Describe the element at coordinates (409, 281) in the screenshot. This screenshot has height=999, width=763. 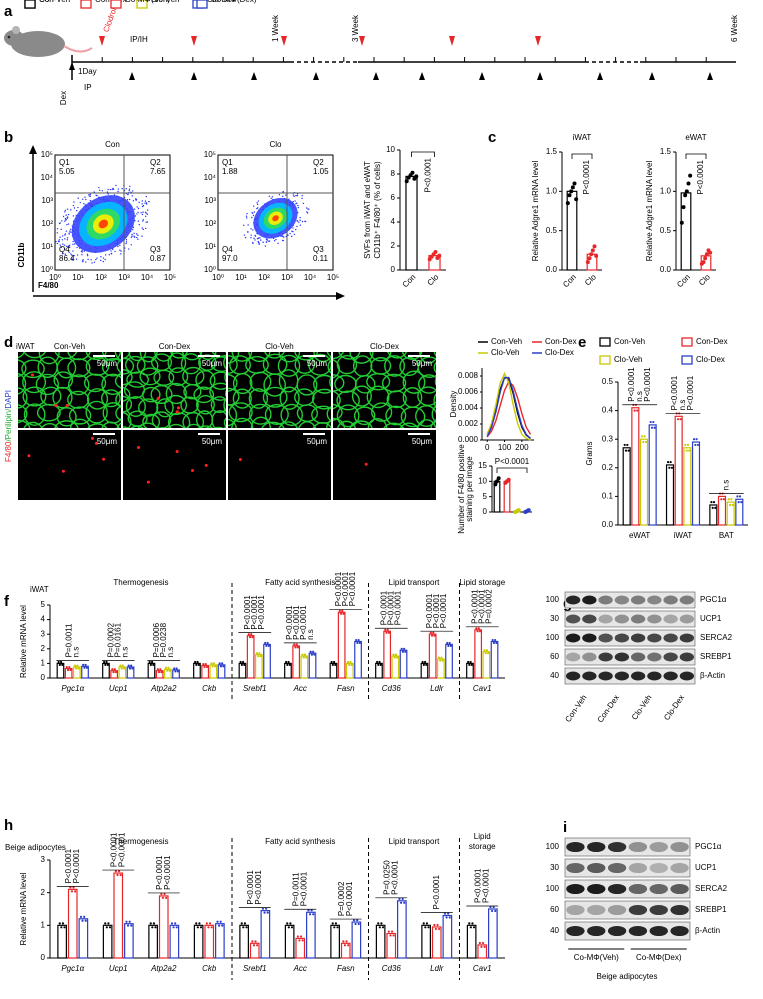
I see `x-tick-label: Con` at that location.